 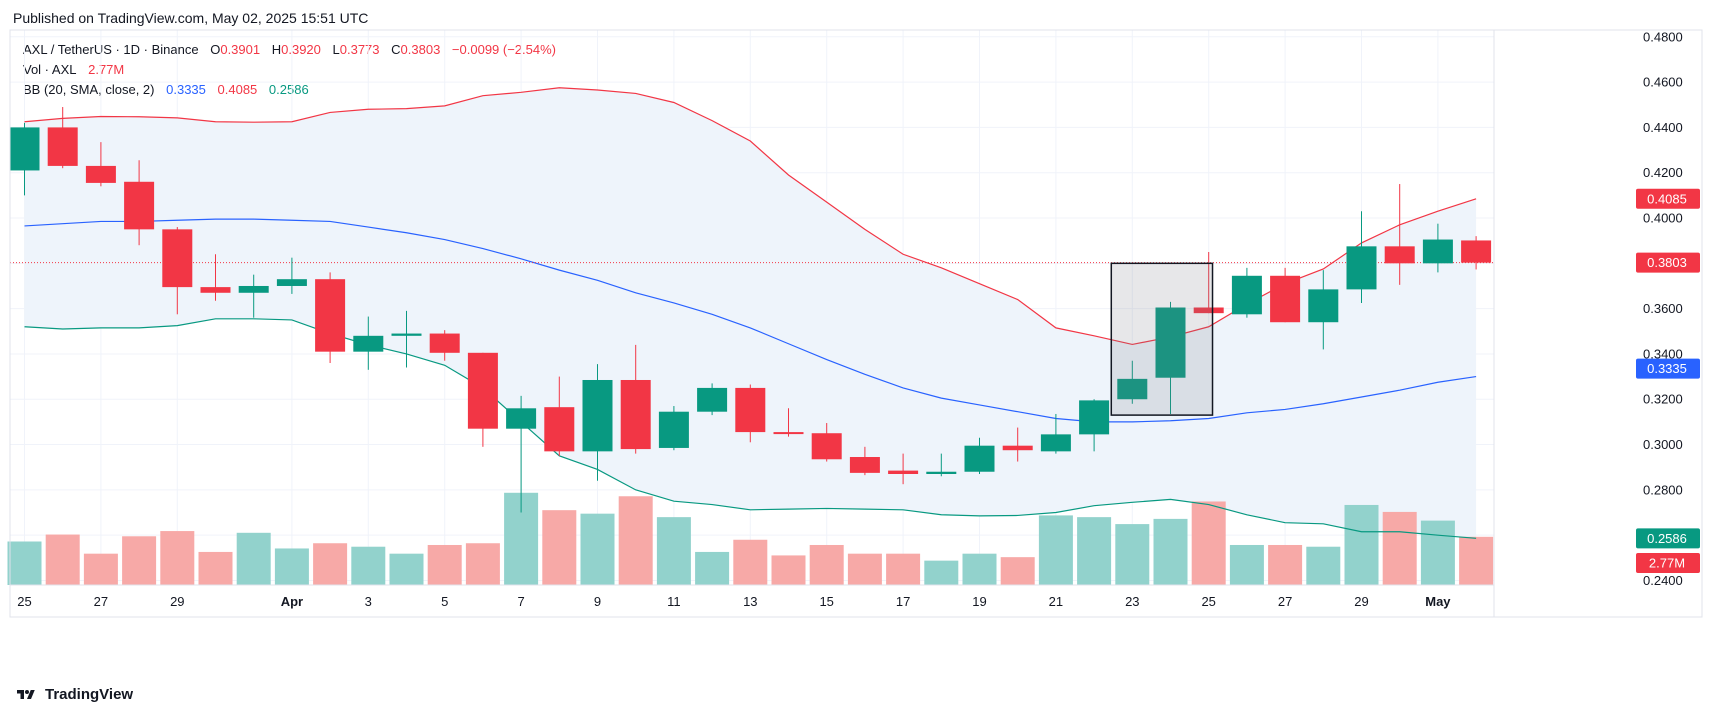 I want to click on x-tick-label: Apr, so click(x=292, y=601).